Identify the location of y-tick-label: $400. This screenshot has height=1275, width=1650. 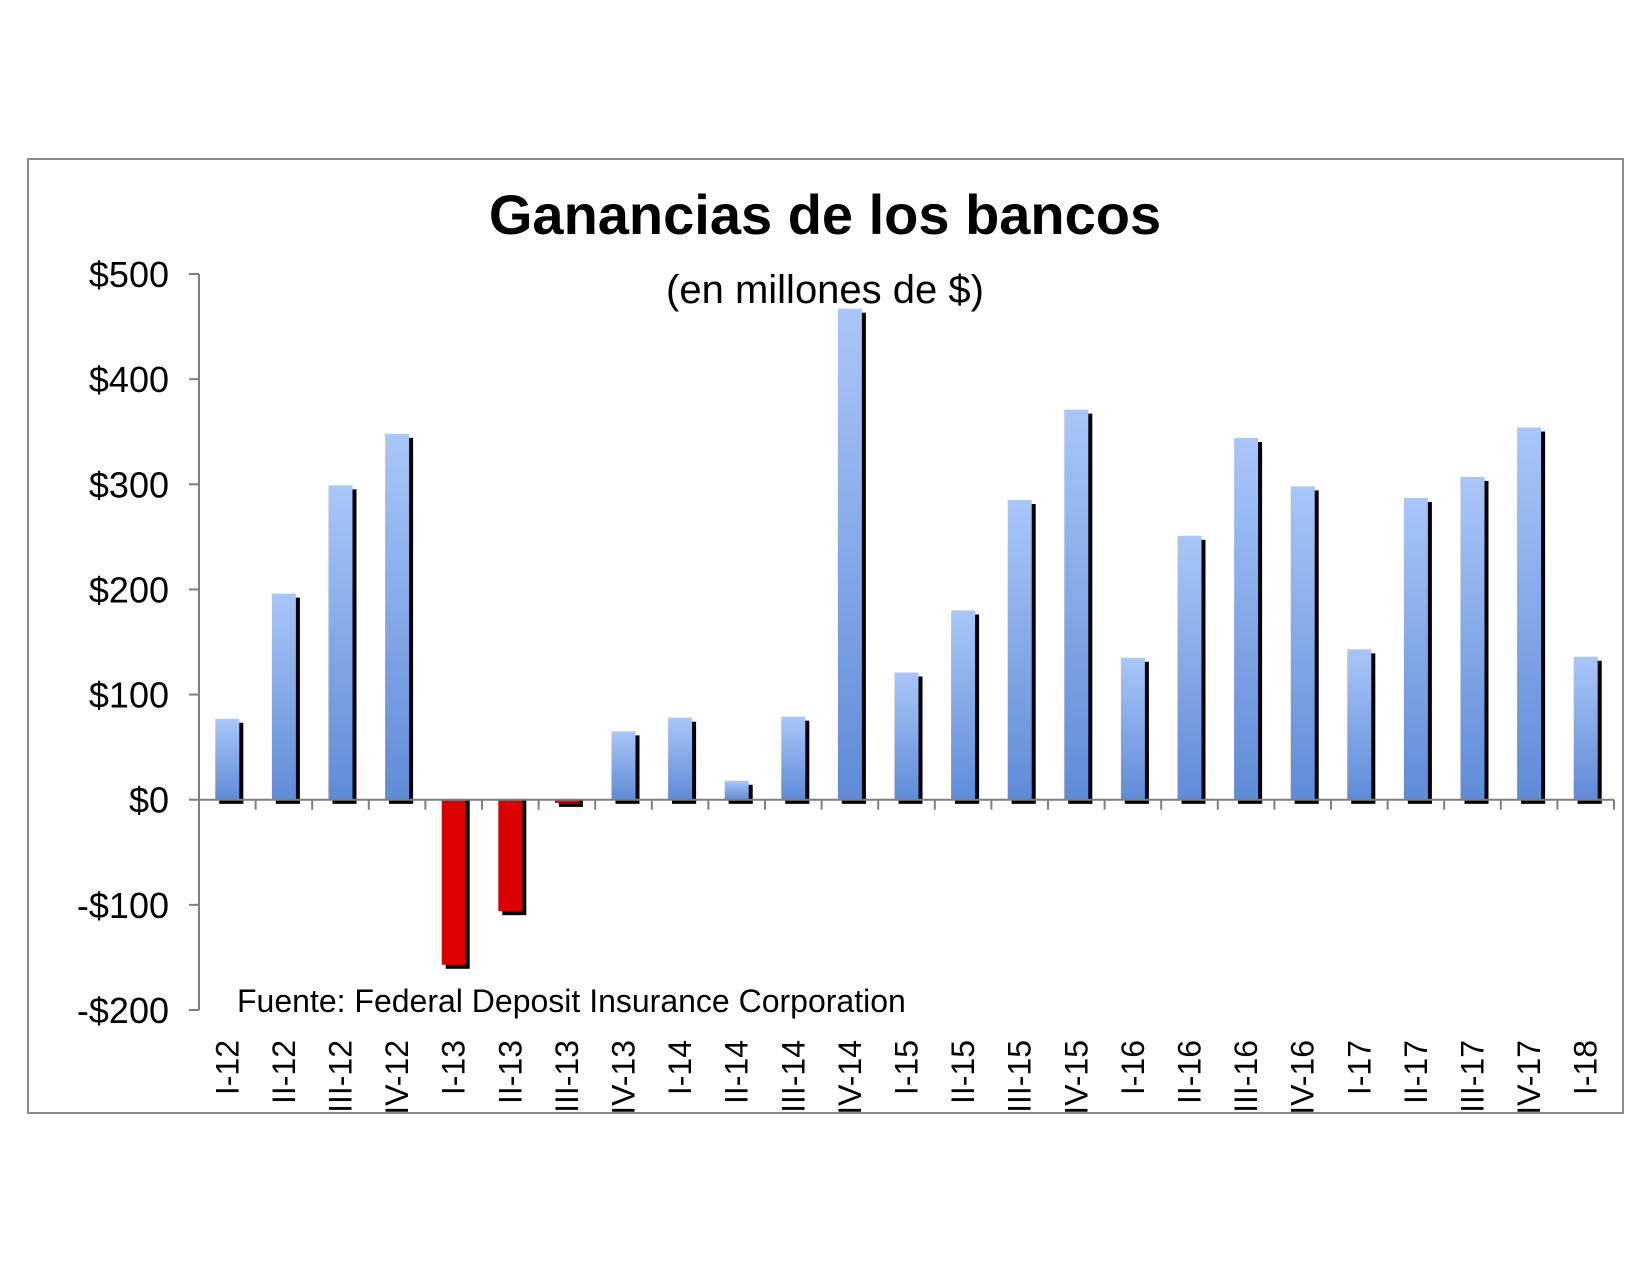
(129, 379).